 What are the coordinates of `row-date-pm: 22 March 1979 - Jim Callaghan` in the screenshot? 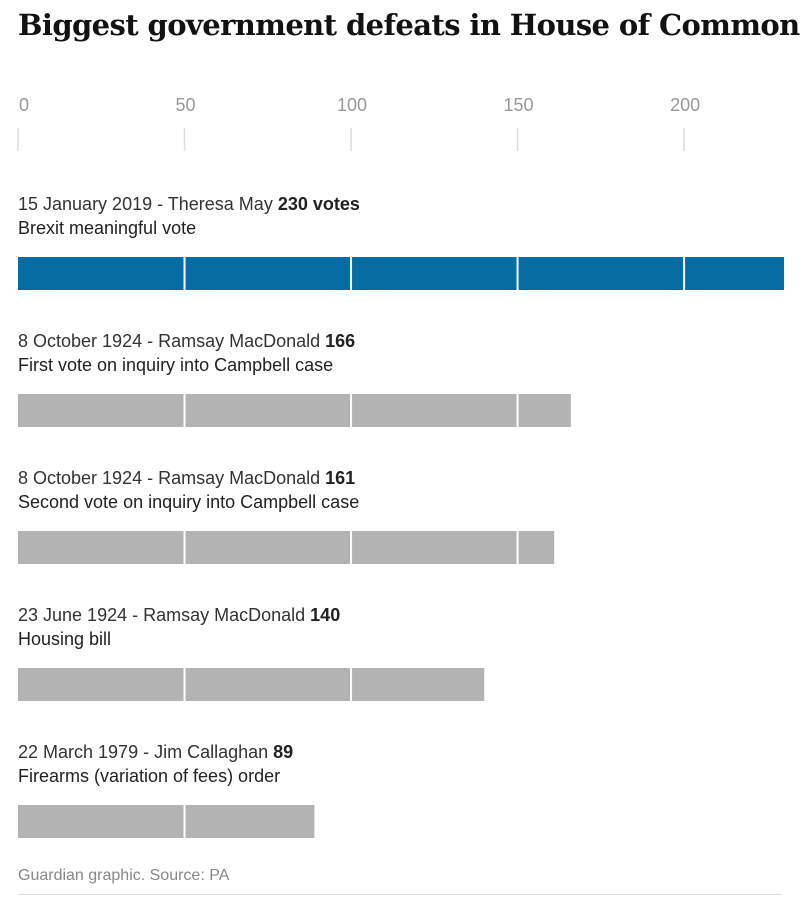 It's located at (145, 752).